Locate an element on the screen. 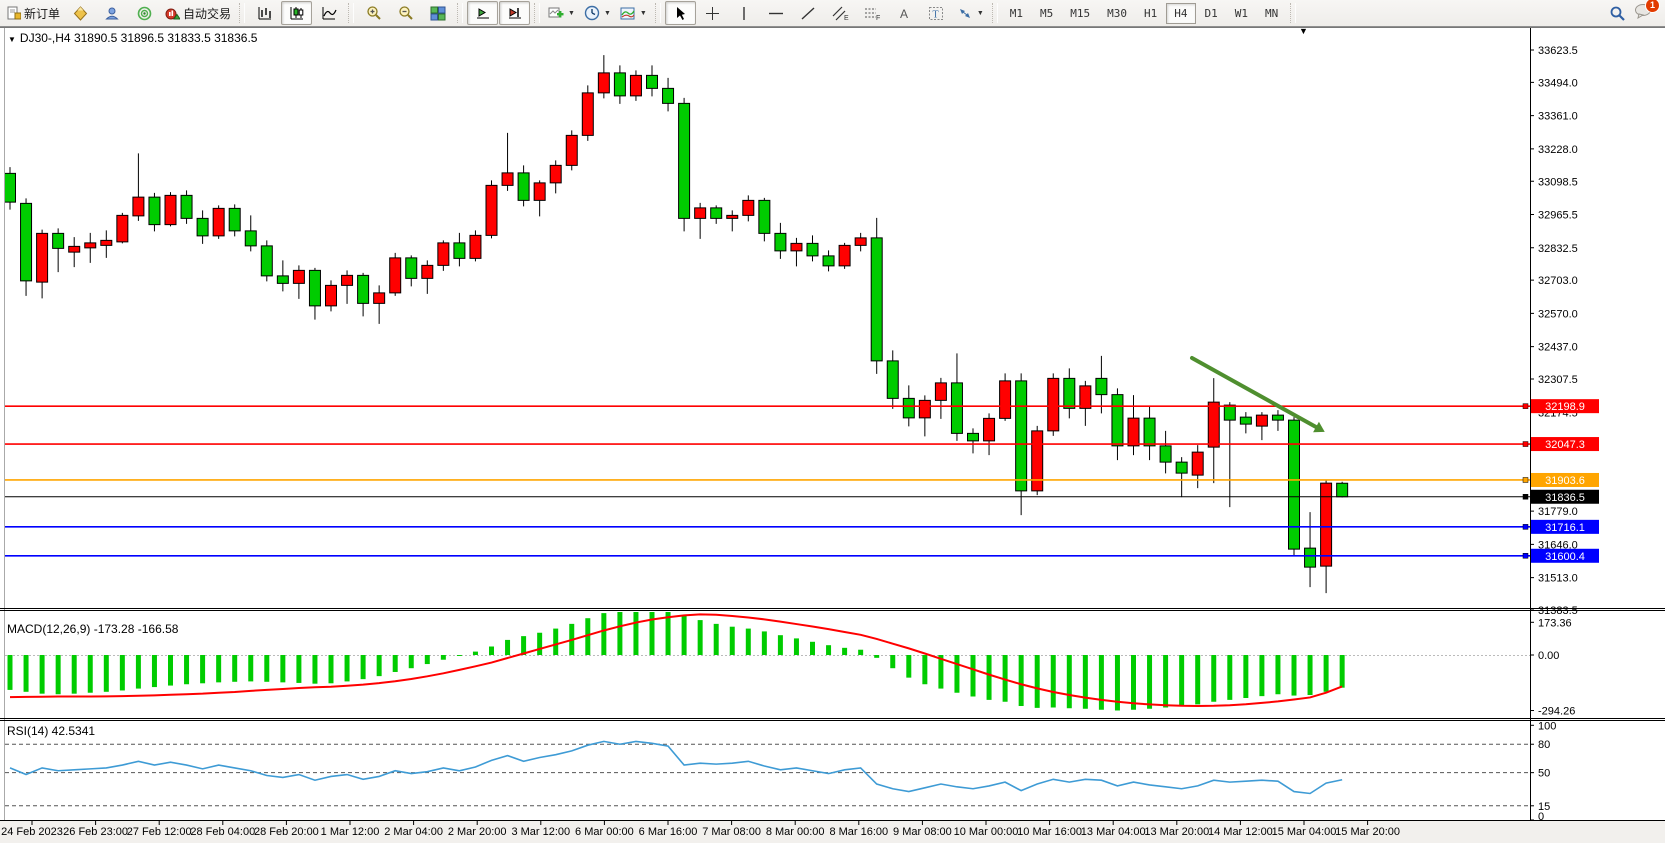 The image size is (1665, 843). text-label-button: T is located at coordinates (936, 13).